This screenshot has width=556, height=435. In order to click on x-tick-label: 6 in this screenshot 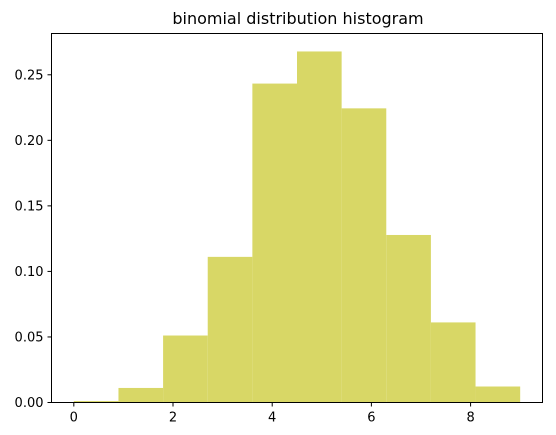, I will do `click(371, 418)`.